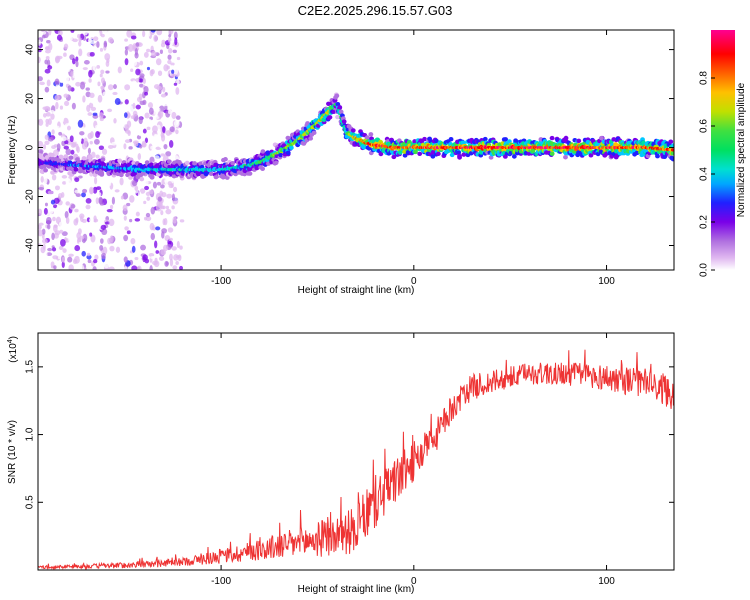 This screenshot has height=600, width=750. What do you see at coordinates (704, 126) in the screenshot?
I see `colorbar-tick-label: 0.6` at bounding box center [704, 126].